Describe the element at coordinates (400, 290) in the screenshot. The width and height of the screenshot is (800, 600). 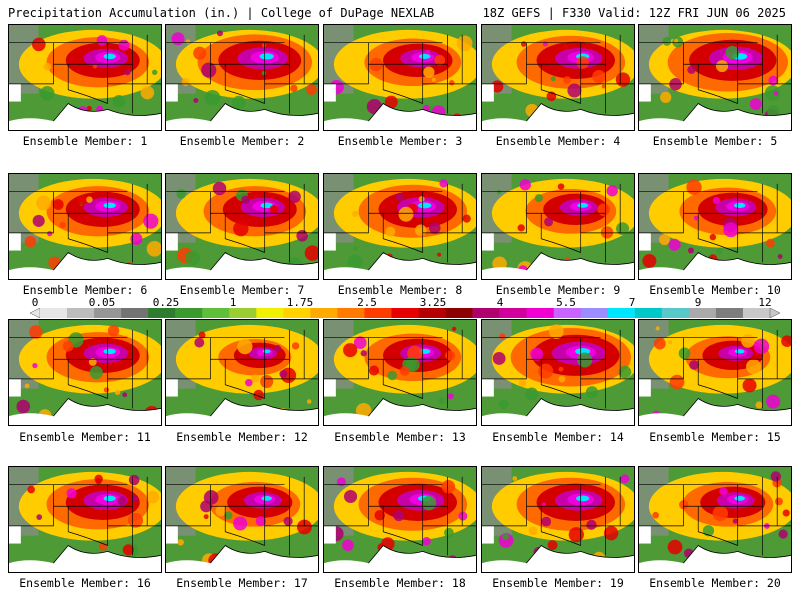
I see `member-label: Ensemble Member: 8` at that location.